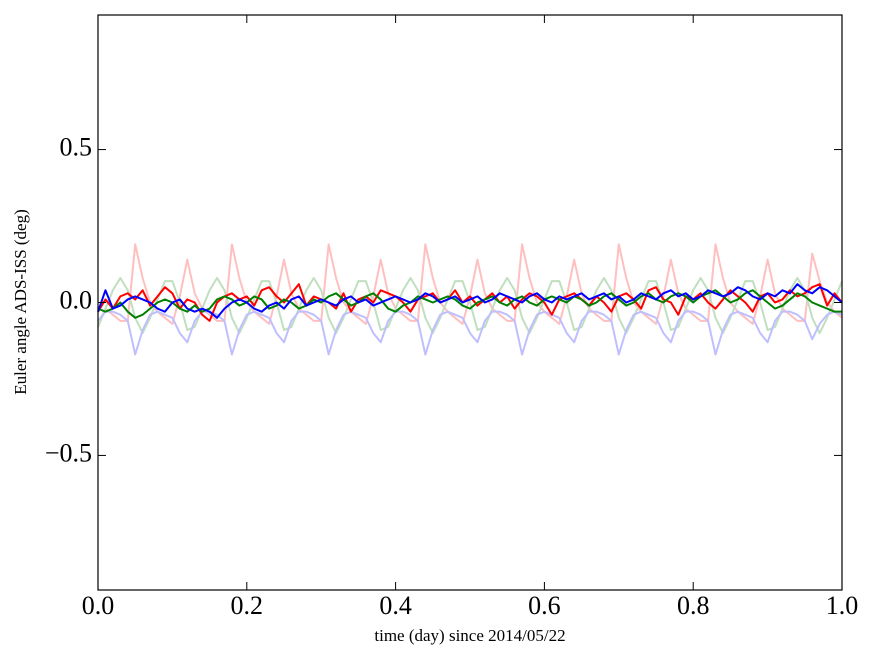  I want to click on y-axis-label: Euler angle ADS-ISS (deg), so click(20, 302).